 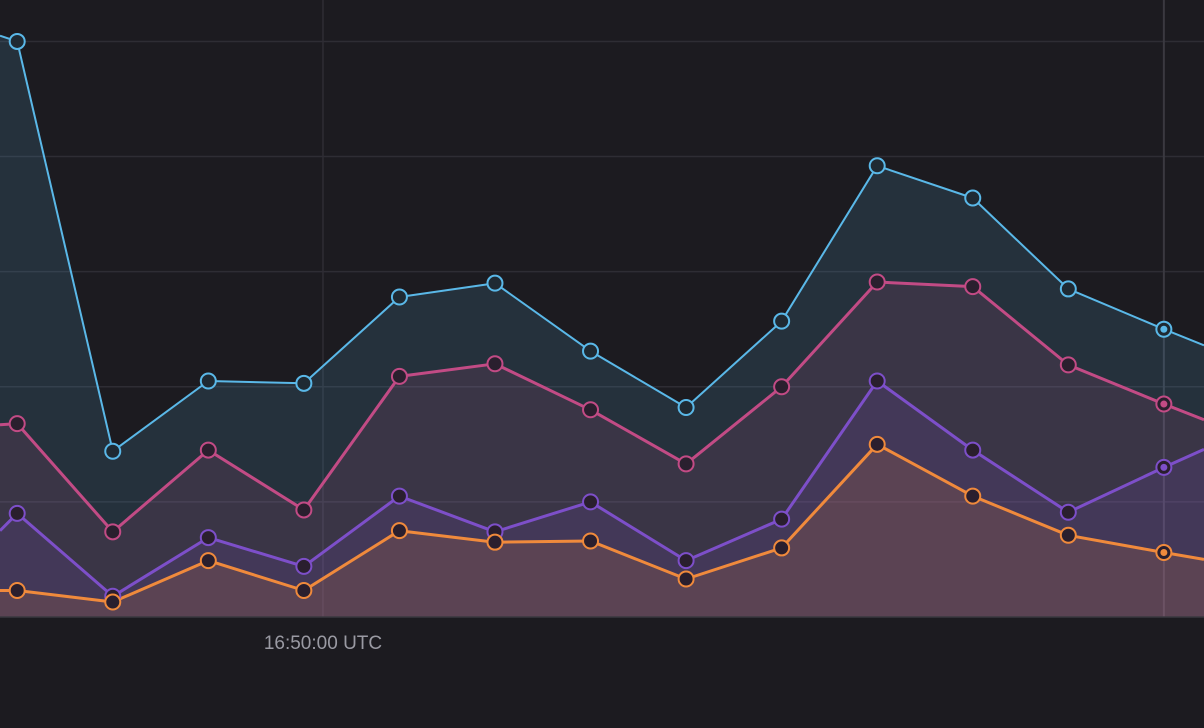 I want to click on x-axis-ticks: 16:50:00 UTC16:51:00 UTC, so click(x=323, y=643).